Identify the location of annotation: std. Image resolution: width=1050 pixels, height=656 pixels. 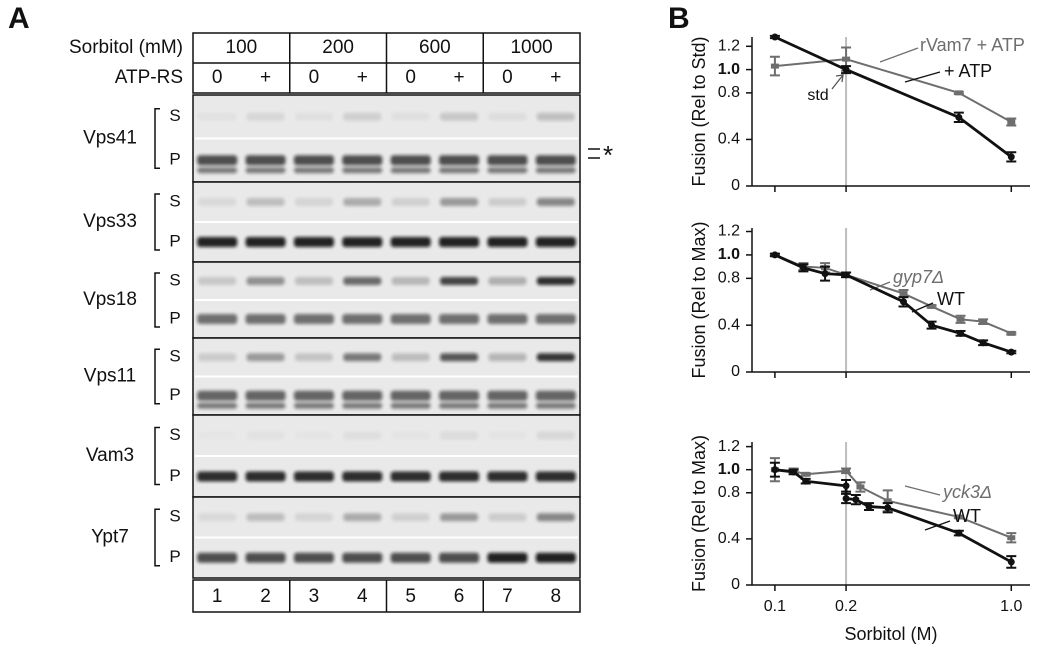
(817, 95).